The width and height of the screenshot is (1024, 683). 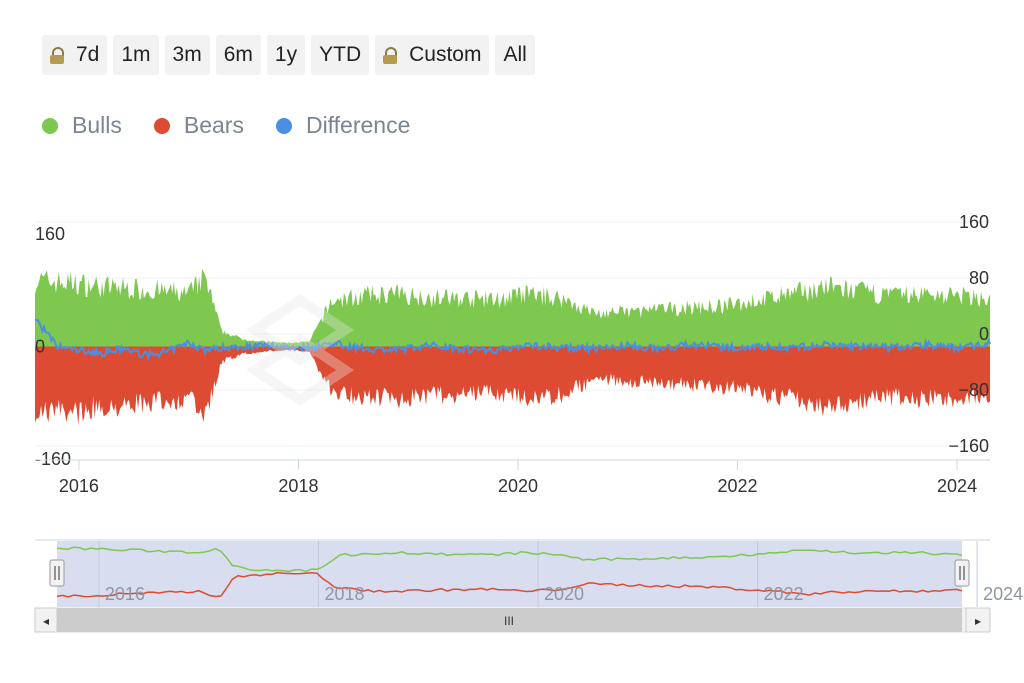 I want to click on range-button-label: 3m, so click(x=187, y=54).